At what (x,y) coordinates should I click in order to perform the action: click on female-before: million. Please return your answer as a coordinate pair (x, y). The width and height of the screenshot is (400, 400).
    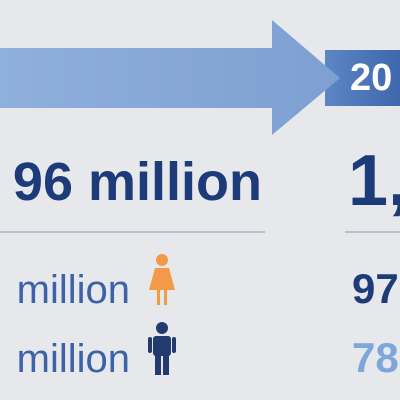
    Looking at the image, I should click on (73, 290).